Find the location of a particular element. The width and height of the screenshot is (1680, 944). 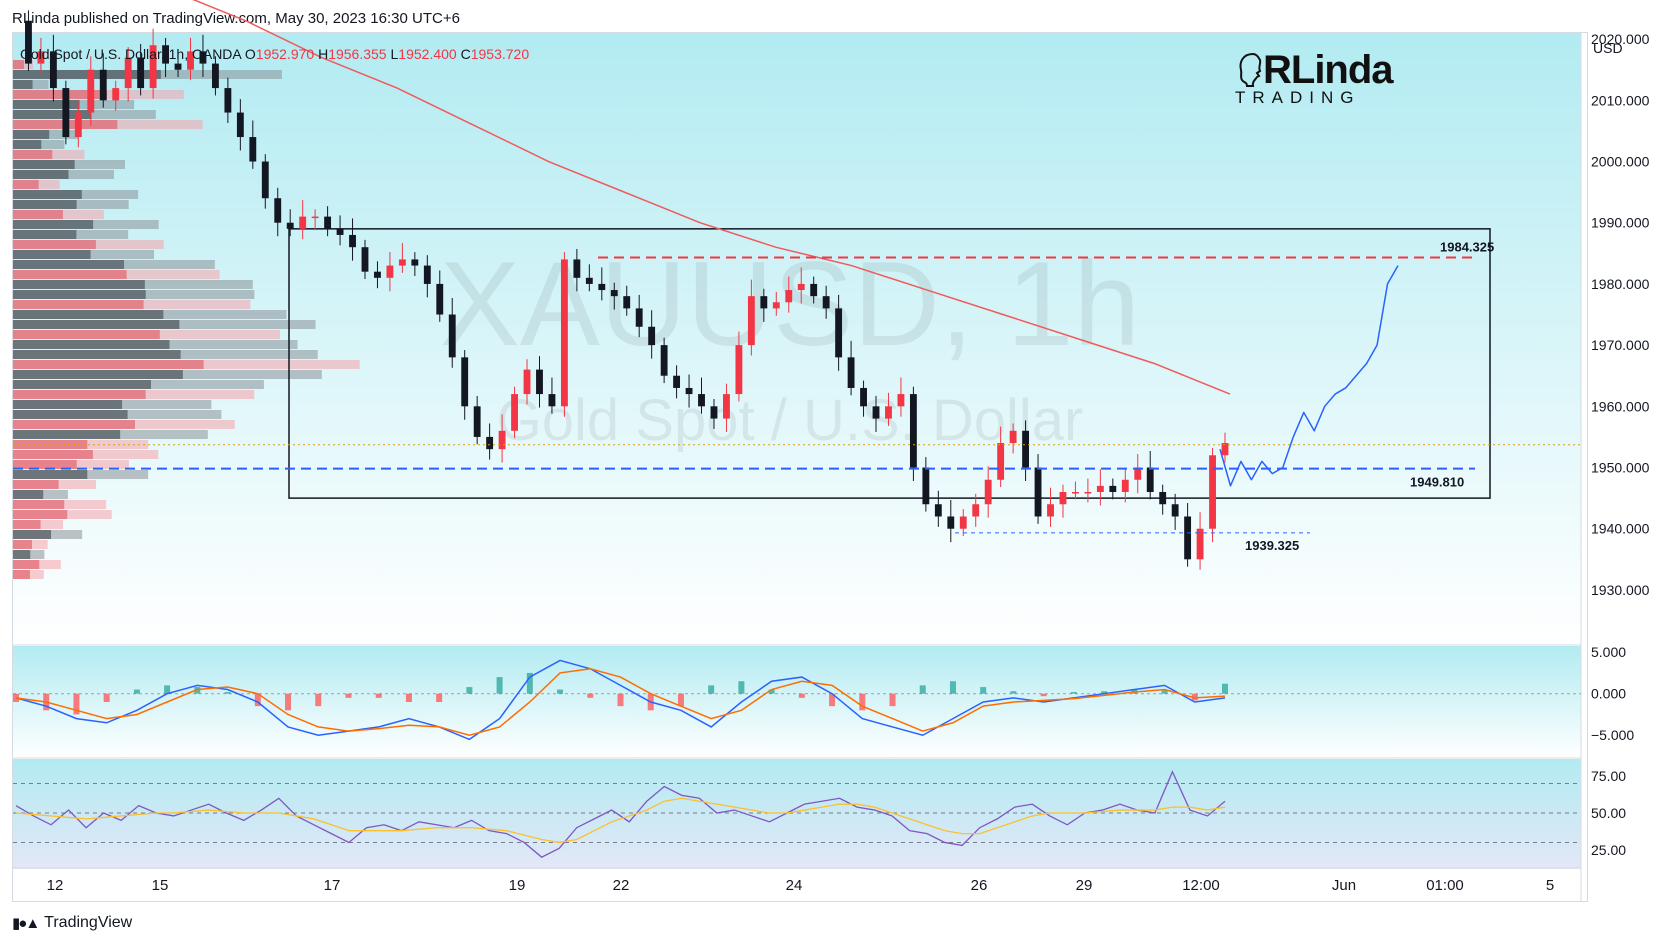

rsi-line is located at coordinates (620, 814).